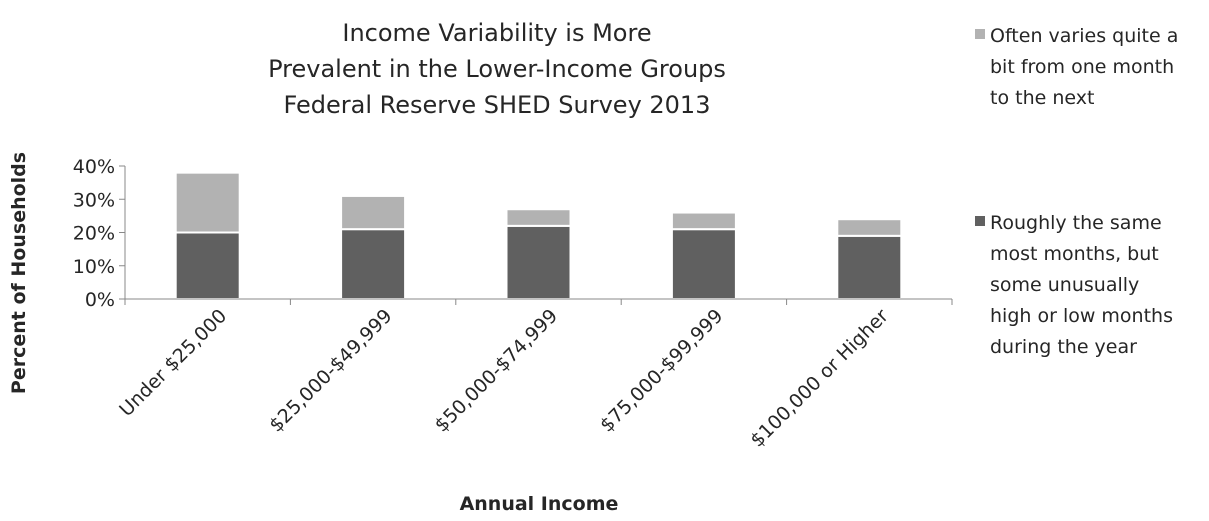  What do you see at coordinates (497, 105) in the screenshot?
I see `chart-title-line-3: Federal Reserve SHED Survey 2013` at bounding box center [497, 105].